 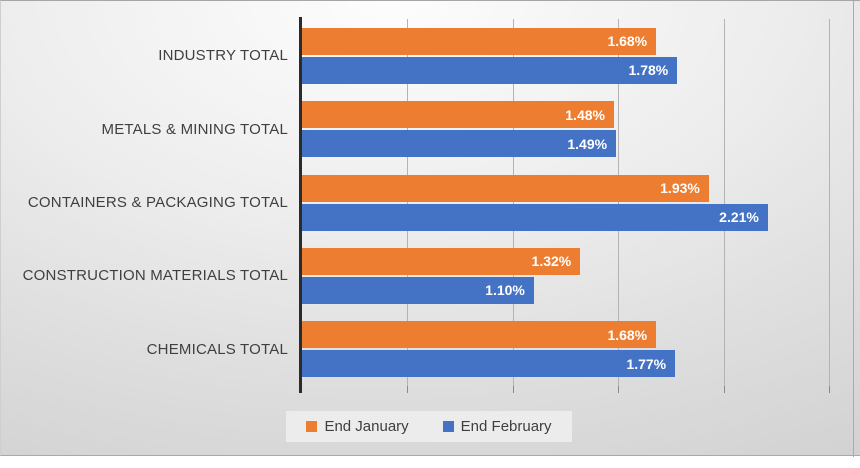 I want to click on category-axis-line, so click(x=300, y=205).